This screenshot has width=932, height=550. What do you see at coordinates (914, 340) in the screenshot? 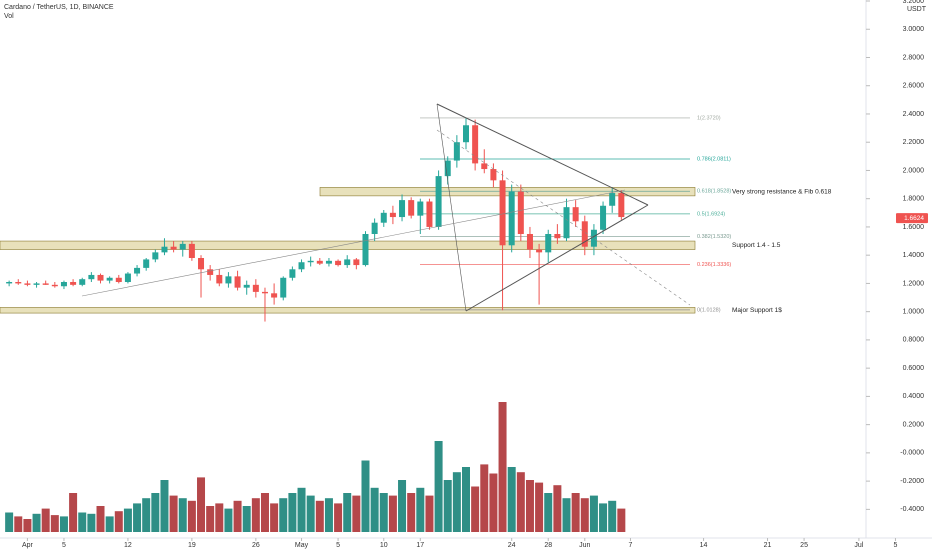
I see `y-tick-label: 0.8000` at bounding box center [914, 340].